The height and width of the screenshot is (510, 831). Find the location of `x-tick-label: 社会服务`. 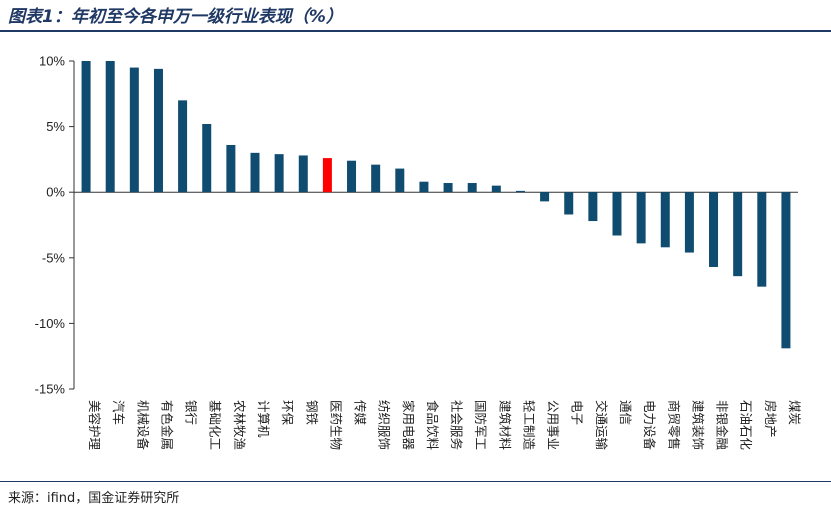

x-tick-label: 社会服务 is located at coordinates (456, 425).